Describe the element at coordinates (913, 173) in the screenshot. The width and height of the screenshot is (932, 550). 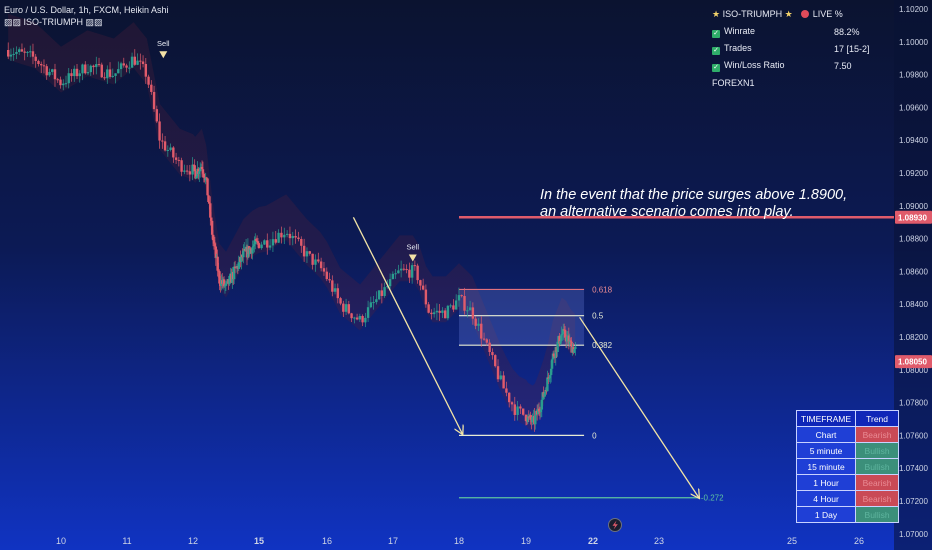
I see `price-tick: 1.09200` at that location.